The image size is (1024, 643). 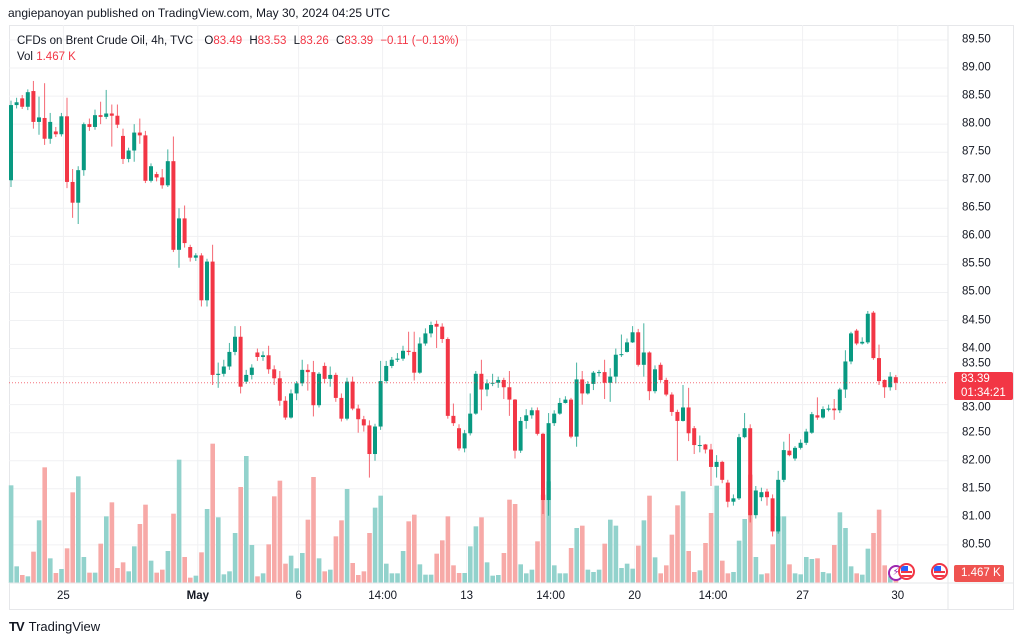 What do you see at coordinates (272, 41) in the screenshot?
I see `high-value: 83.53` at bounding box center [272, 41].